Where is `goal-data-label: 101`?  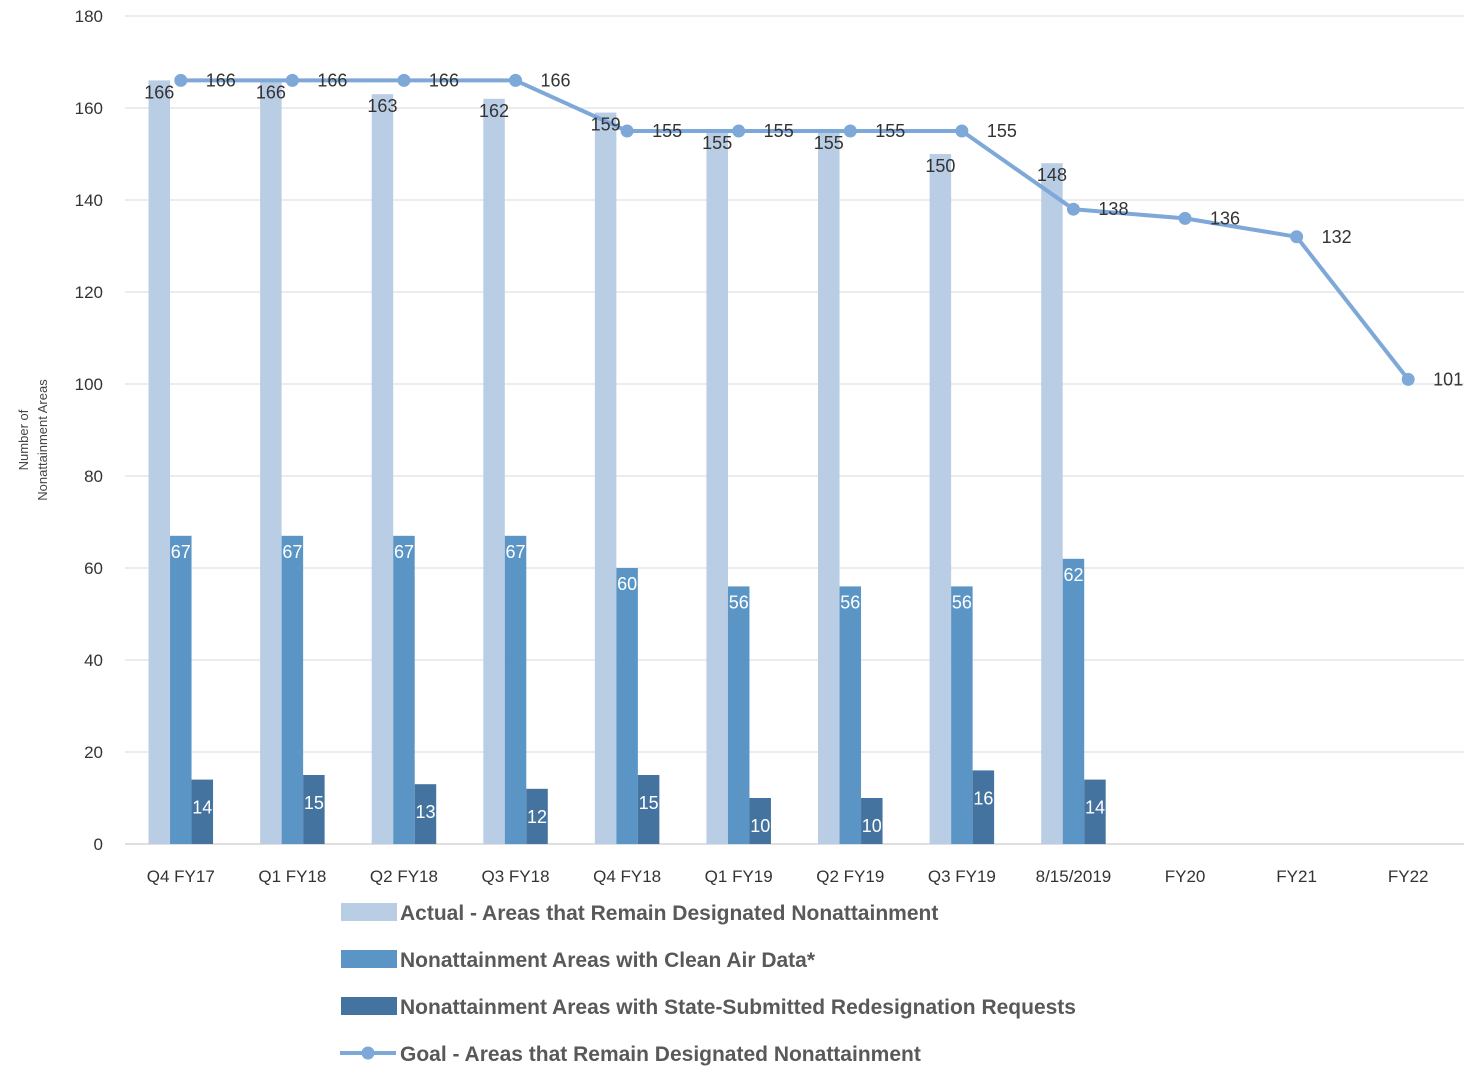
goal-data-label: 101 is located at coordinates (1448, 379).